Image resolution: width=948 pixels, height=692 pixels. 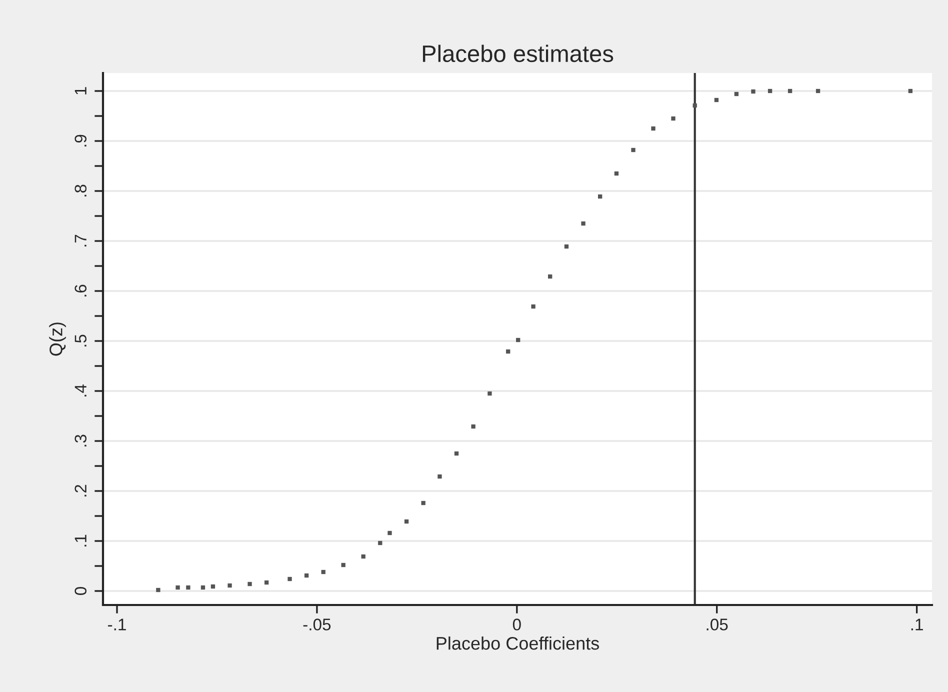 What do you see at coordinates (317, 624) in the screenshot?
I see `x-tick-label: -.05` at bounding box center [317, 624].